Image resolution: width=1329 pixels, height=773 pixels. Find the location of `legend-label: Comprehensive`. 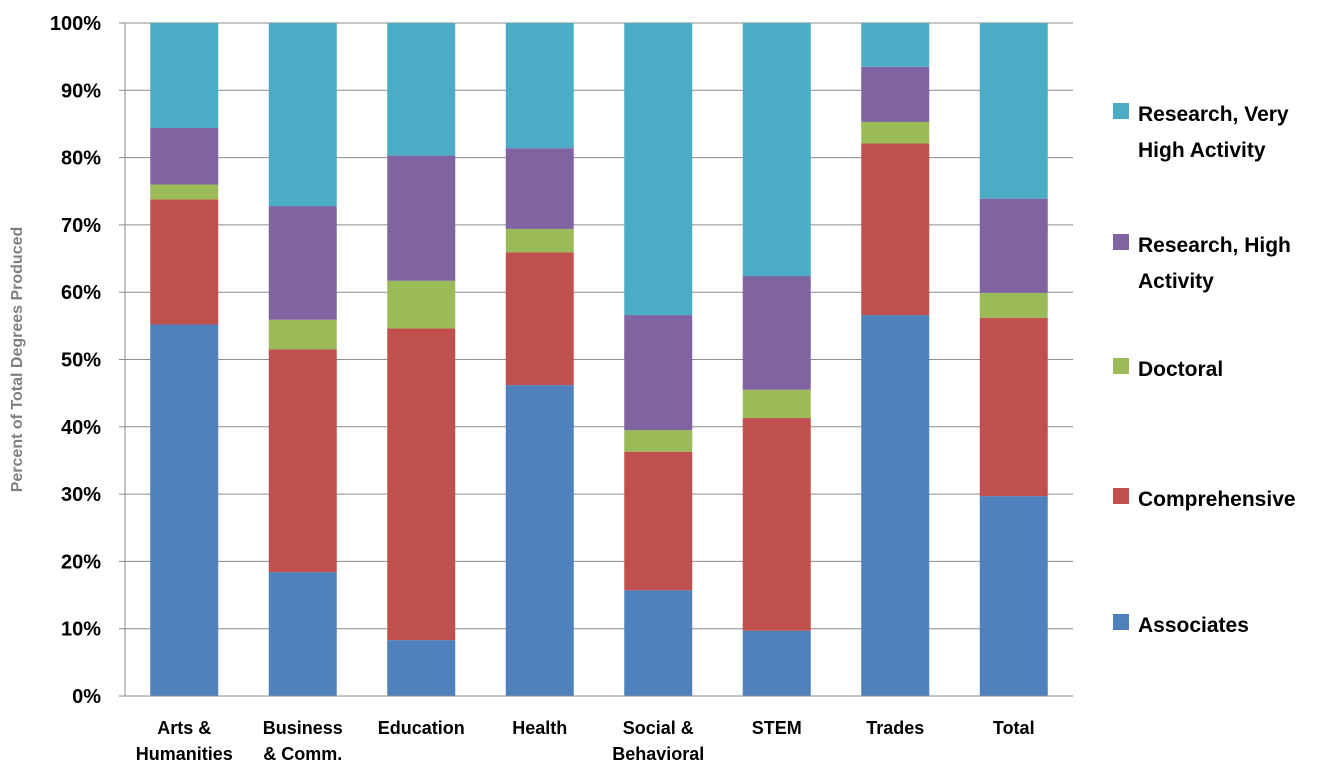

legend-label: Comprehensive is located at coordinates (1217, 499).